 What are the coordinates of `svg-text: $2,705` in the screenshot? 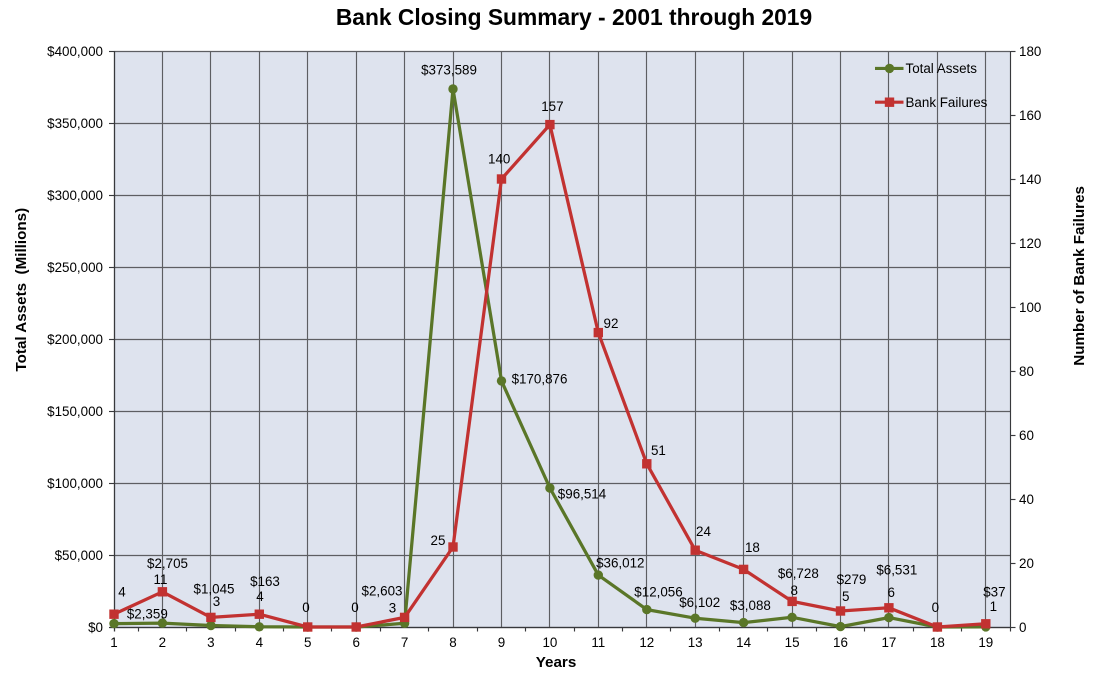 It's located at (167, 563).